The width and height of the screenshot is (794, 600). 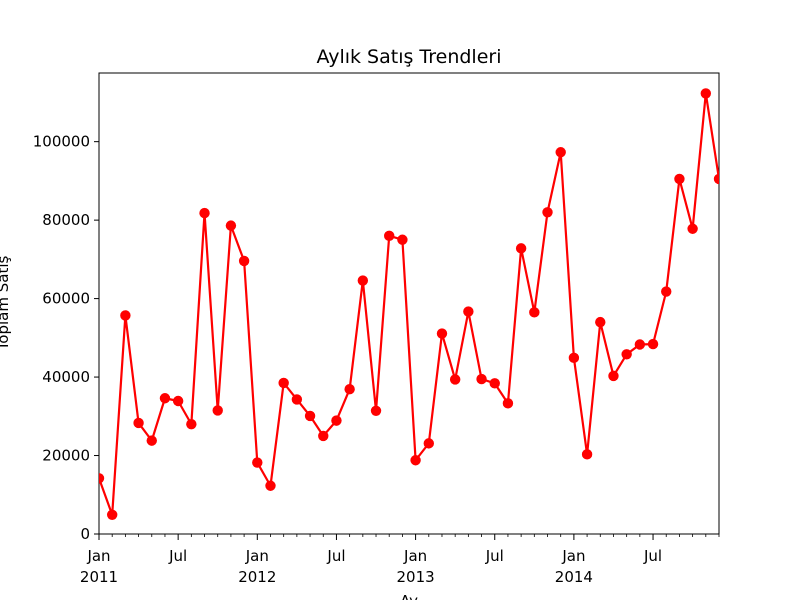 What do you see at coordinates (66, 377) in the screenshot?
I see `y-tick-label: 40000` at bounding box center [66, 377].